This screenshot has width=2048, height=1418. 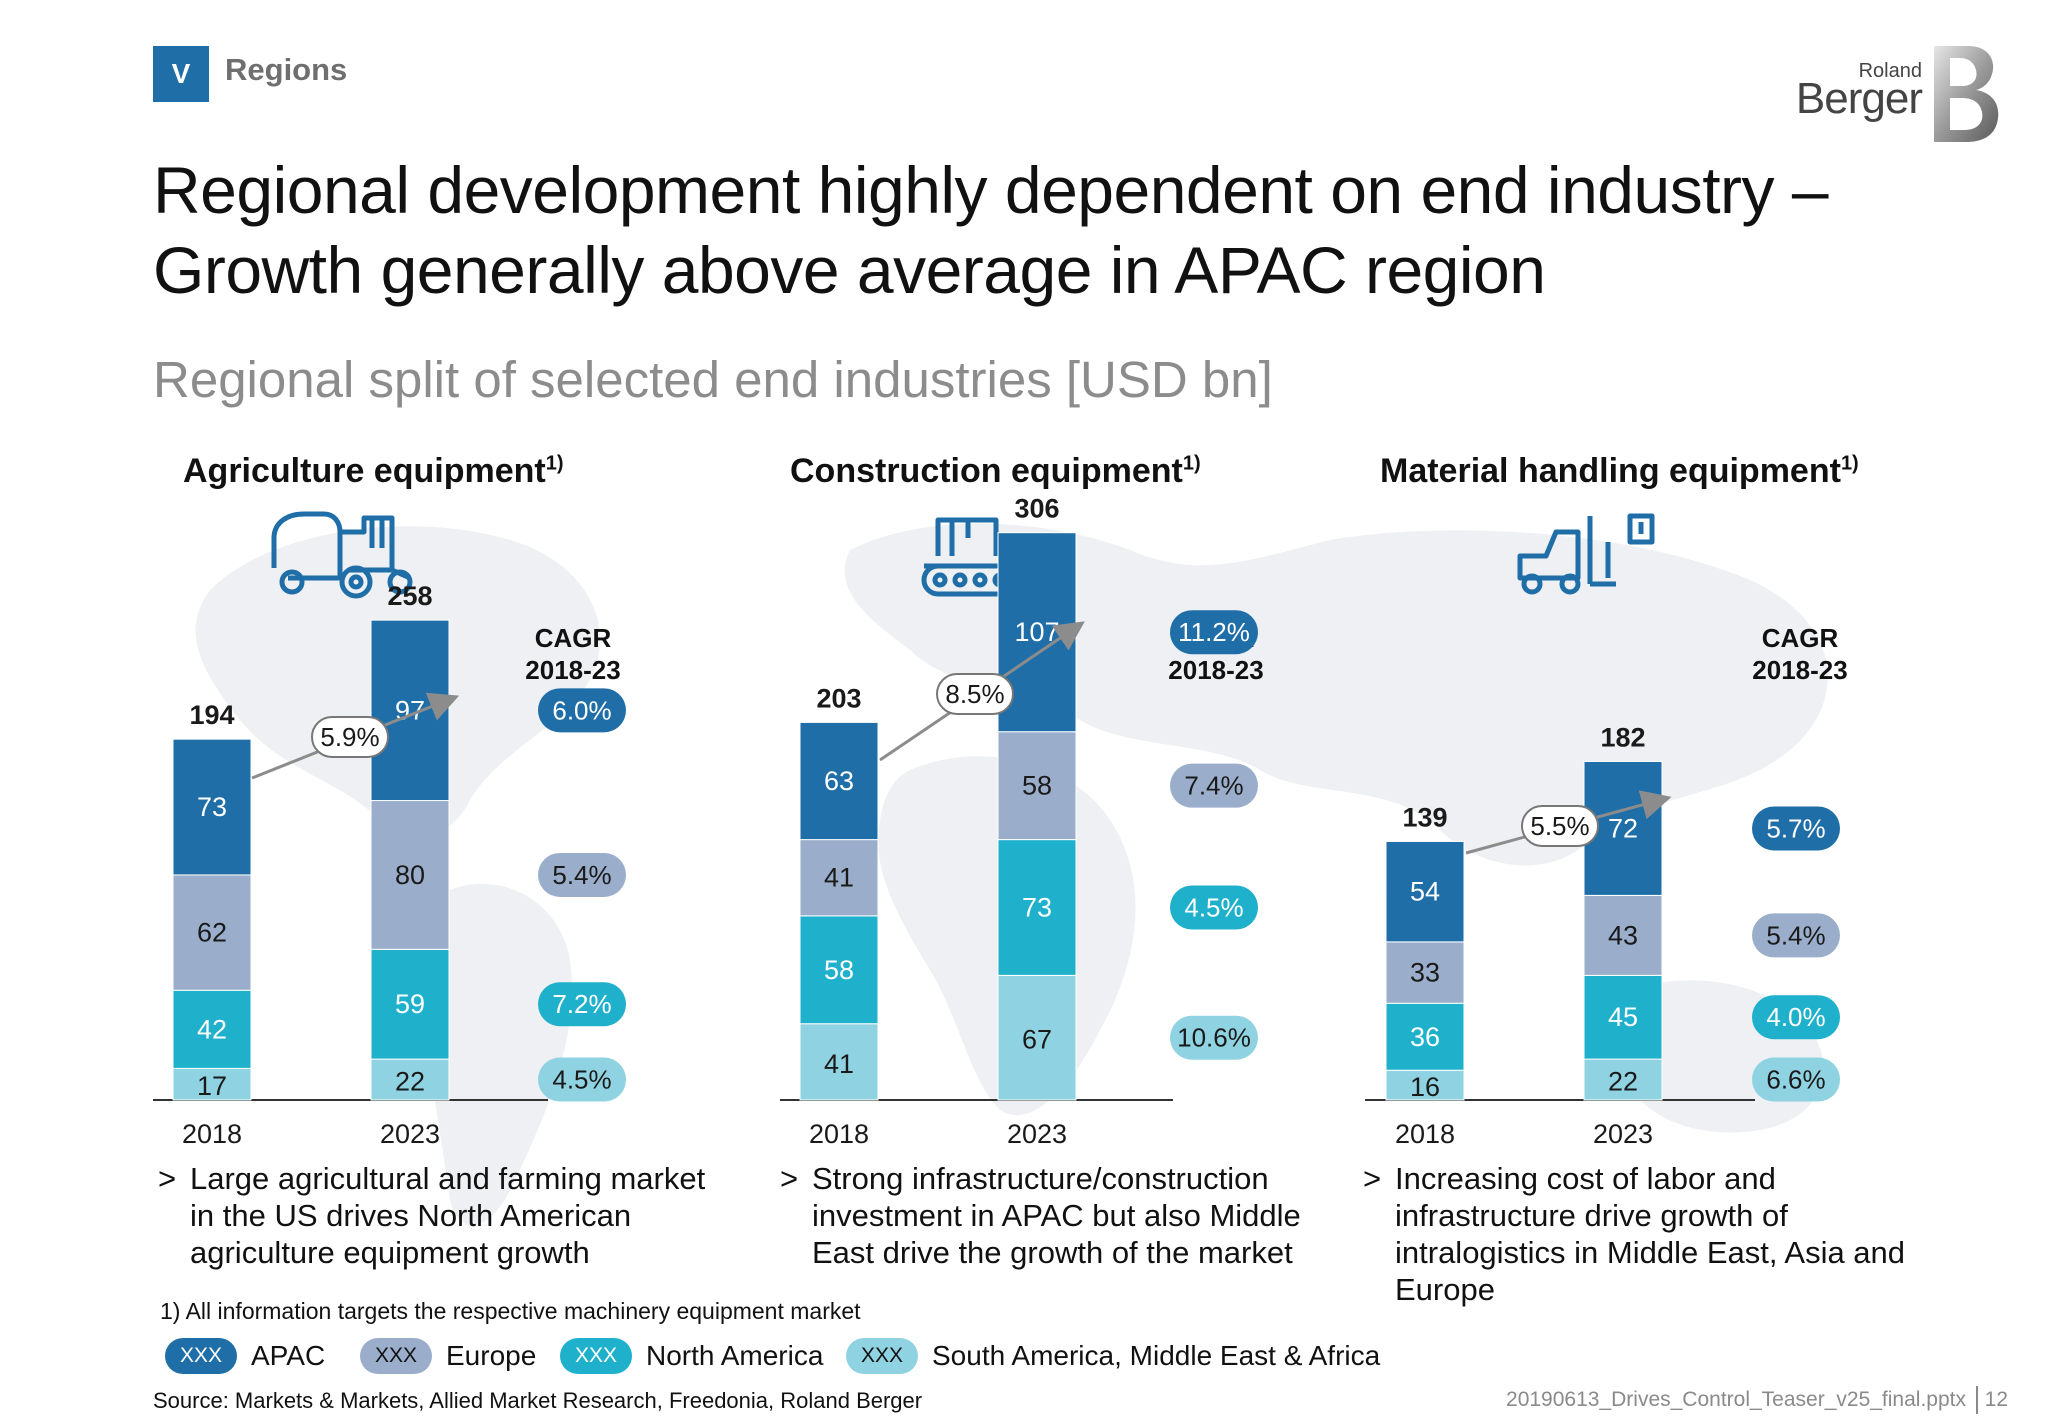 What do you see at coordinates (1113, 1356) in the screenshot?
I see `legend-item-samea: XXX South America, Middle East & Africa` at bounding box center [1113, 1356].